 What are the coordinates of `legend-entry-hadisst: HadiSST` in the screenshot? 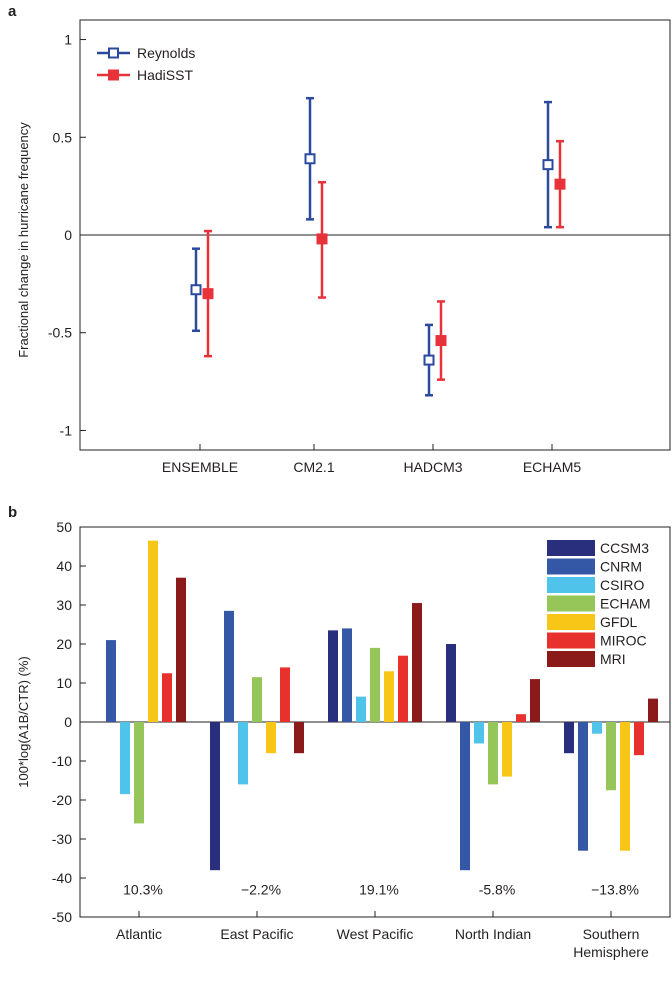 It's located at (145, 75).